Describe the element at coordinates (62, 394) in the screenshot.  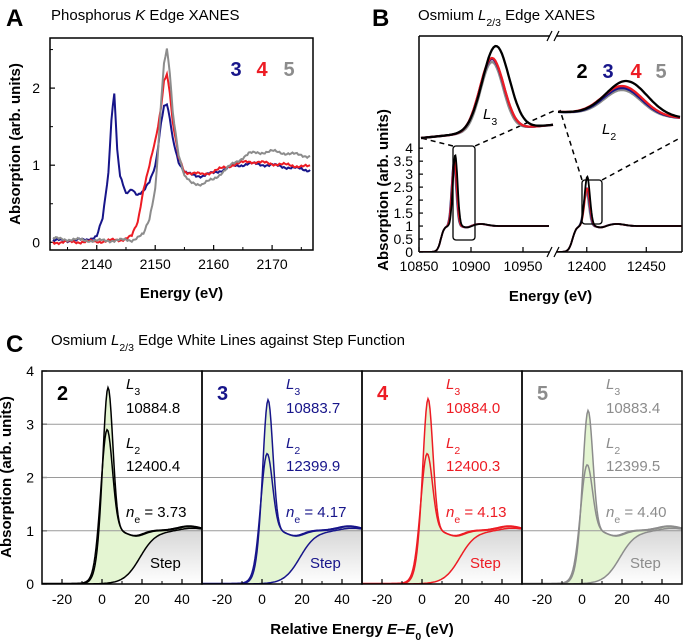
I see `panel-number: 2` at that location.